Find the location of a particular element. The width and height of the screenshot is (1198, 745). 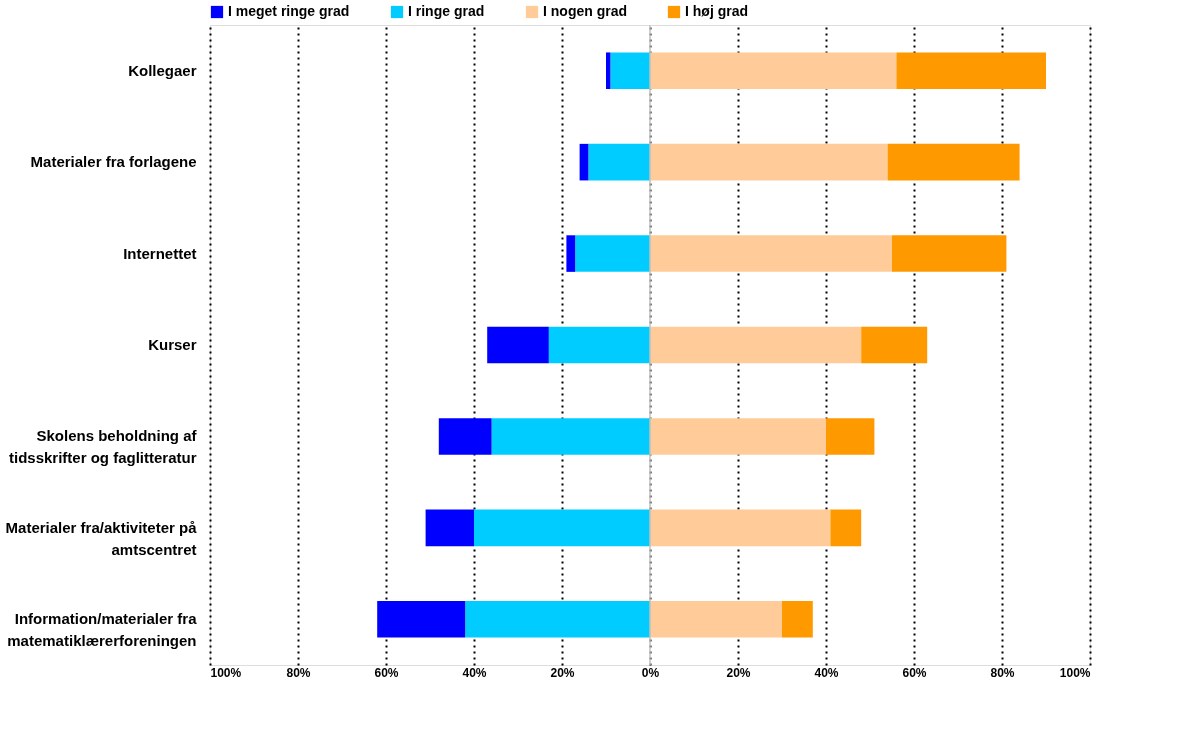

y-tick-label: Materialer fra forlagene is located at coordinates (113, 162).